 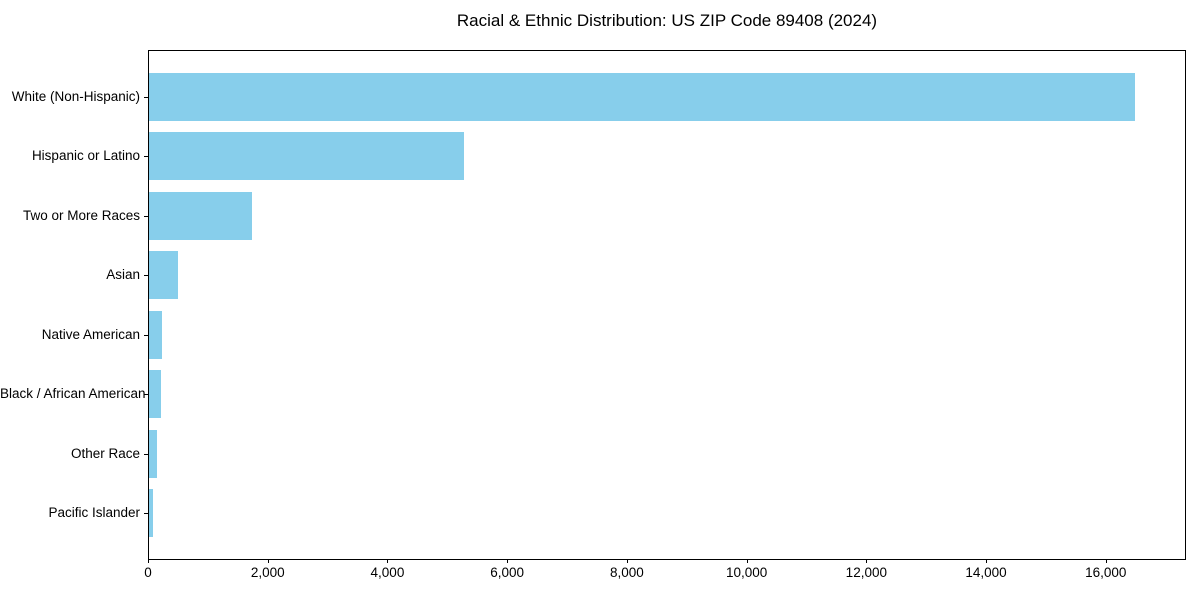 What do you see at coordinates (507, 572) in the screenshot?
I see `x-tick-label: 6,000` at bounding box center [507, 572].